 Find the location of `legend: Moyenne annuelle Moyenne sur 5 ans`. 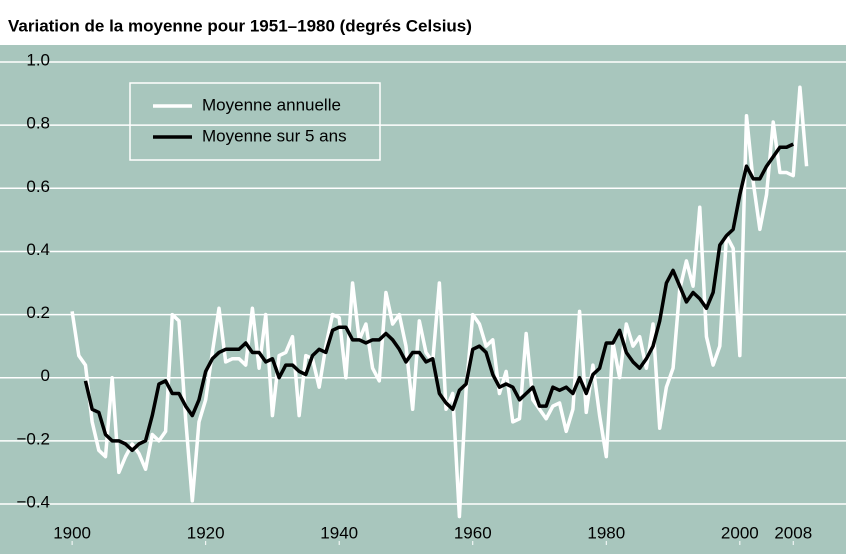

legend: Moyenne annuelle Moyenne sur 5 ans is located at coordinates (255, 121).